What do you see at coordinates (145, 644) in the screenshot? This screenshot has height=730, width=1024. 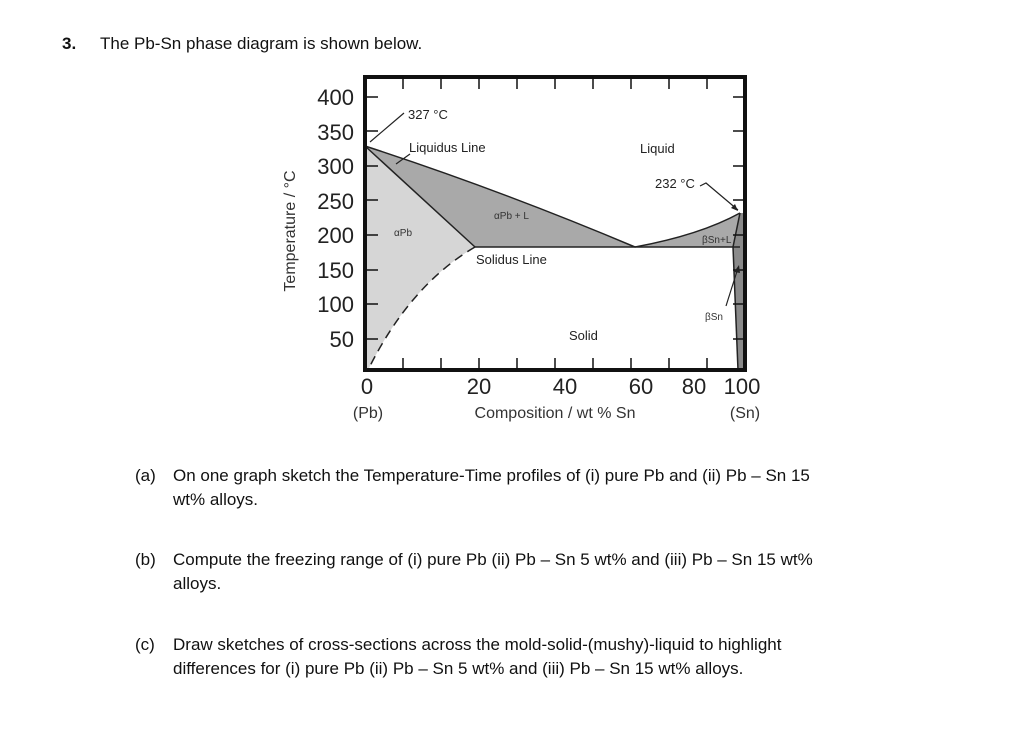 I see `part-label: (c)` at bounding box center [145, 644].